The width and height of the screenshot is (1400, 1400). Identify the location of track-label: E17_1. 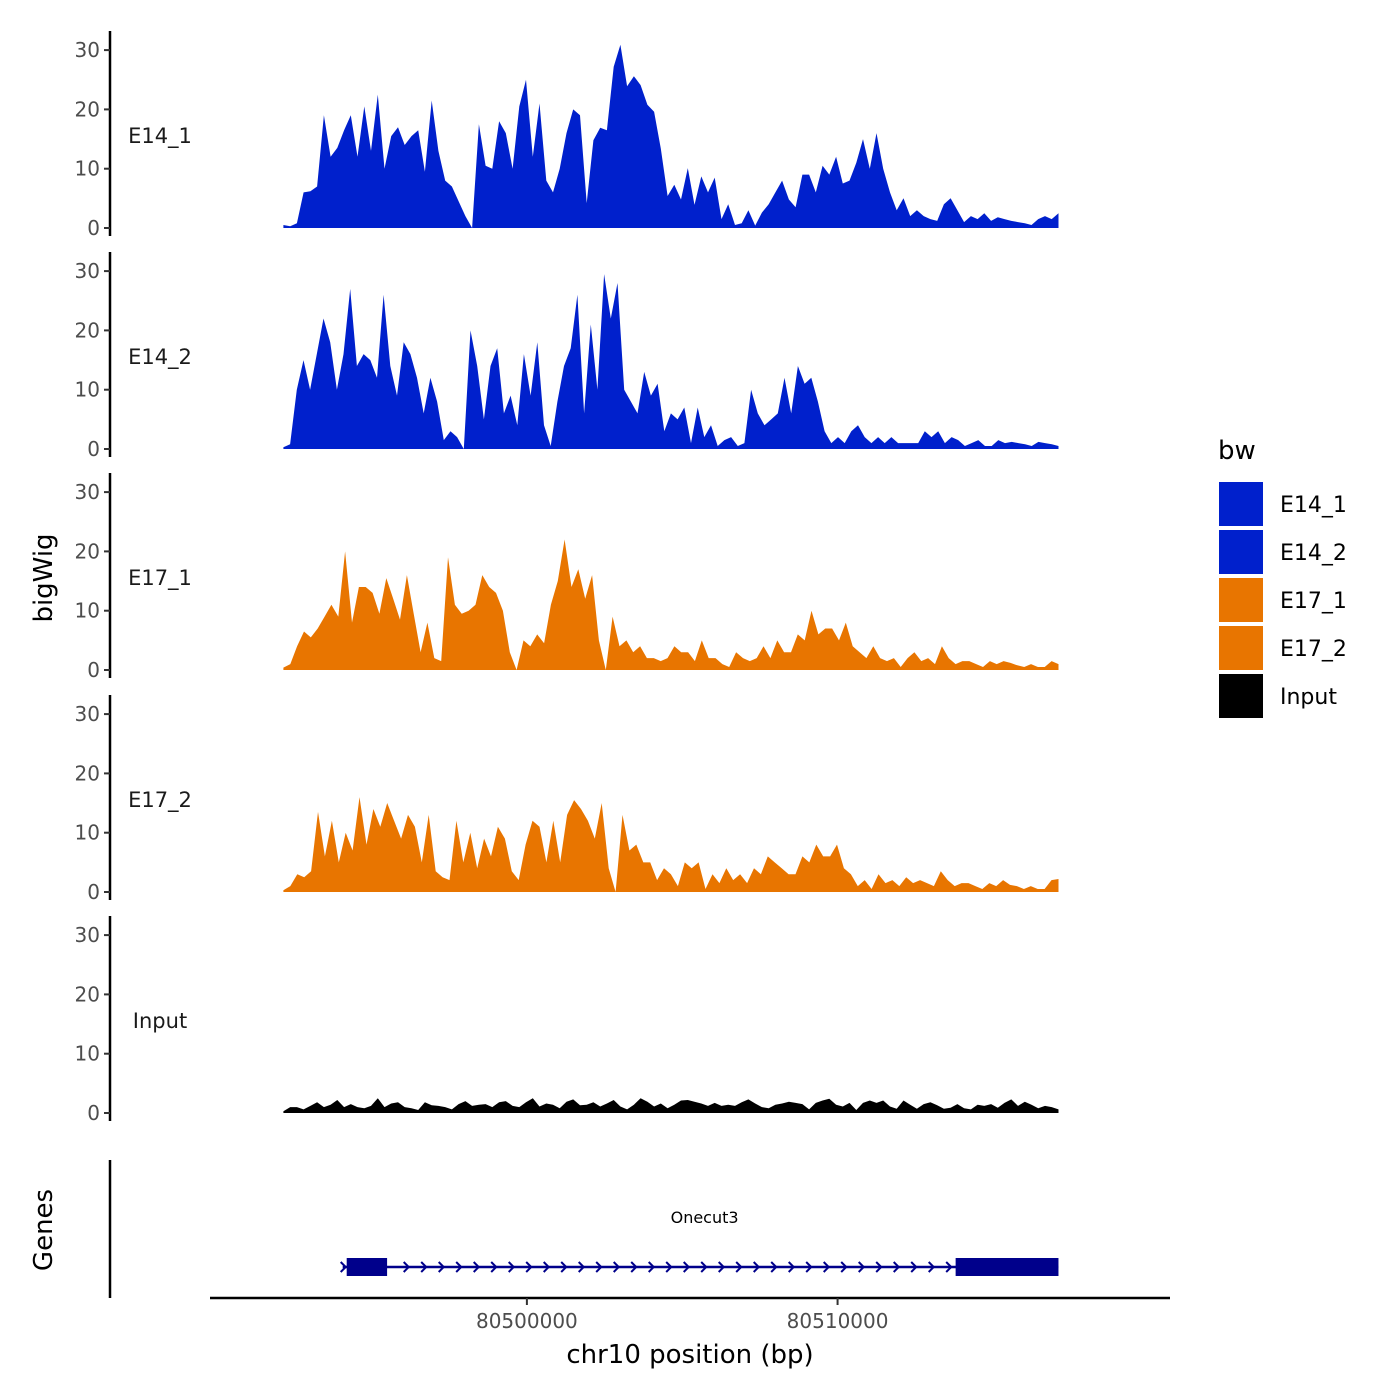
(160, 578).